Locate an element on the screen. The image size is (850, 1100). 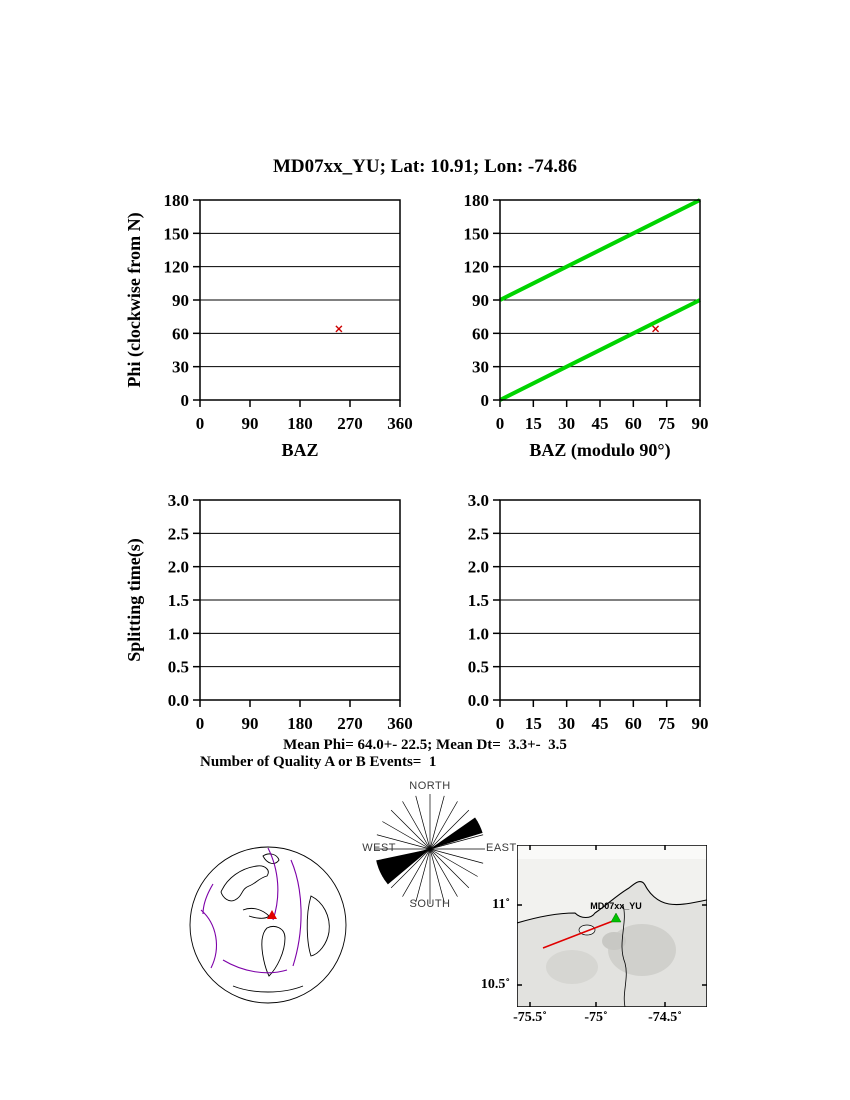
map-station-marker is located at coordinates (616, 917).